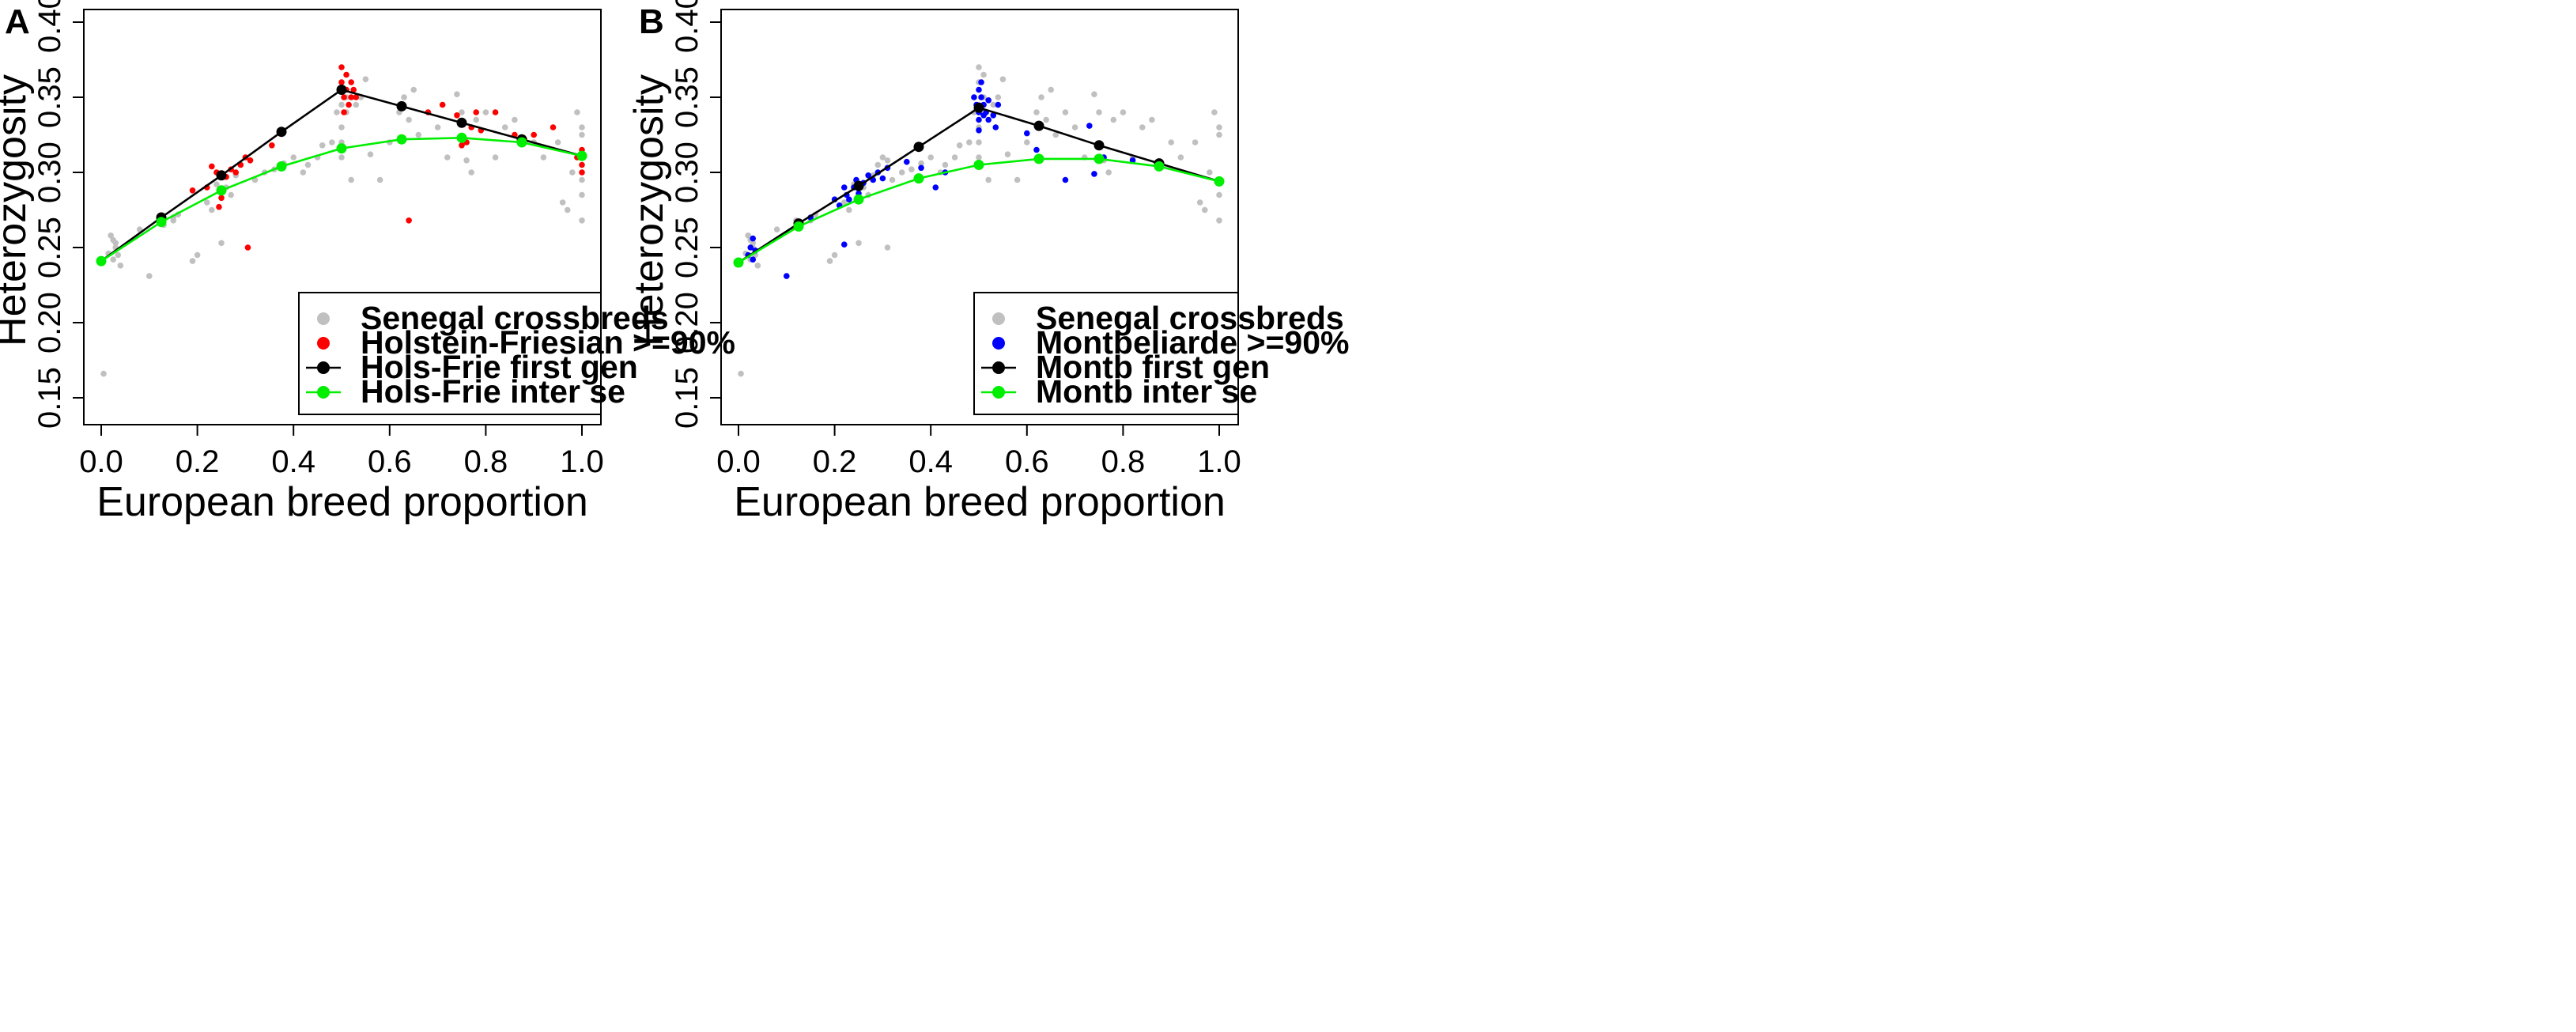 Image resolution: width=2576 pixels, height=1032 pixels. What do you see at coordinates (979, 211) in the screenshot?
I see `series-montb-inter-se` at bounding box center [979, 211].